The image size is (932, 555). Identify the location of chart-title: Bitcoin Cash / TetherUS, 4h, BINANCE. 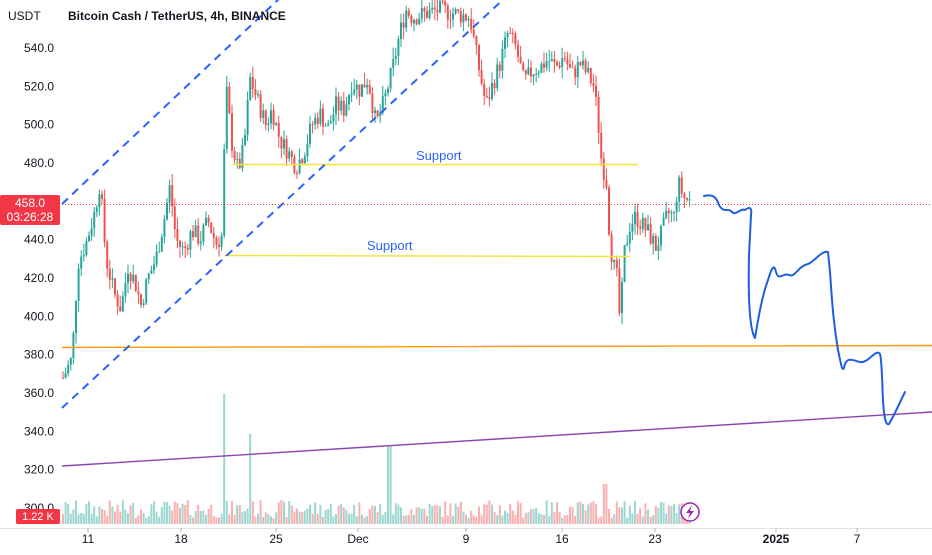
(177, 16).